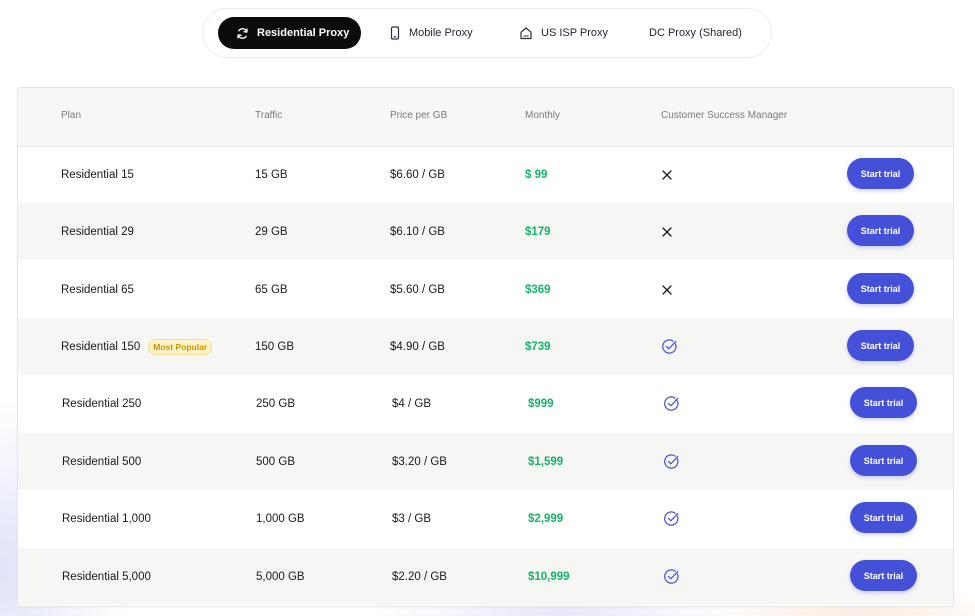 The image size is (975, 616). Describe the element at coordinates (271, 231) in the screenshot. I see `traffic-cell: 29 GB` at that location.